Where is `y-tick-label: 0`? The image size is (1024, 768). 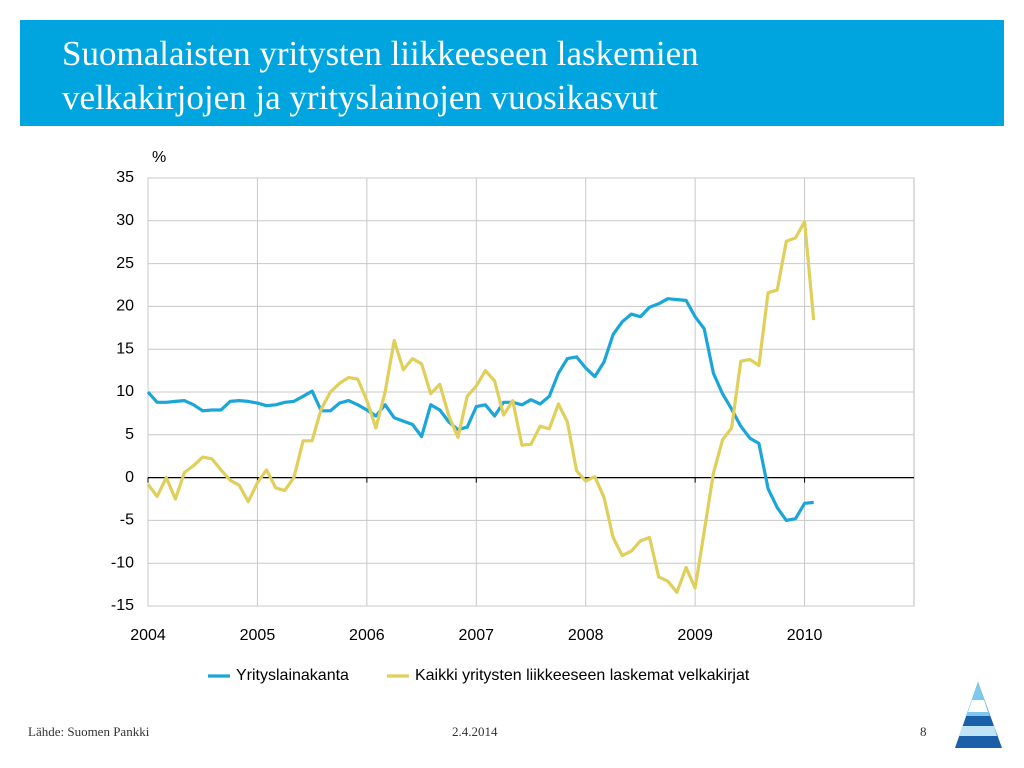
y-tick-label: 0 is located at coordinates (129, 477).